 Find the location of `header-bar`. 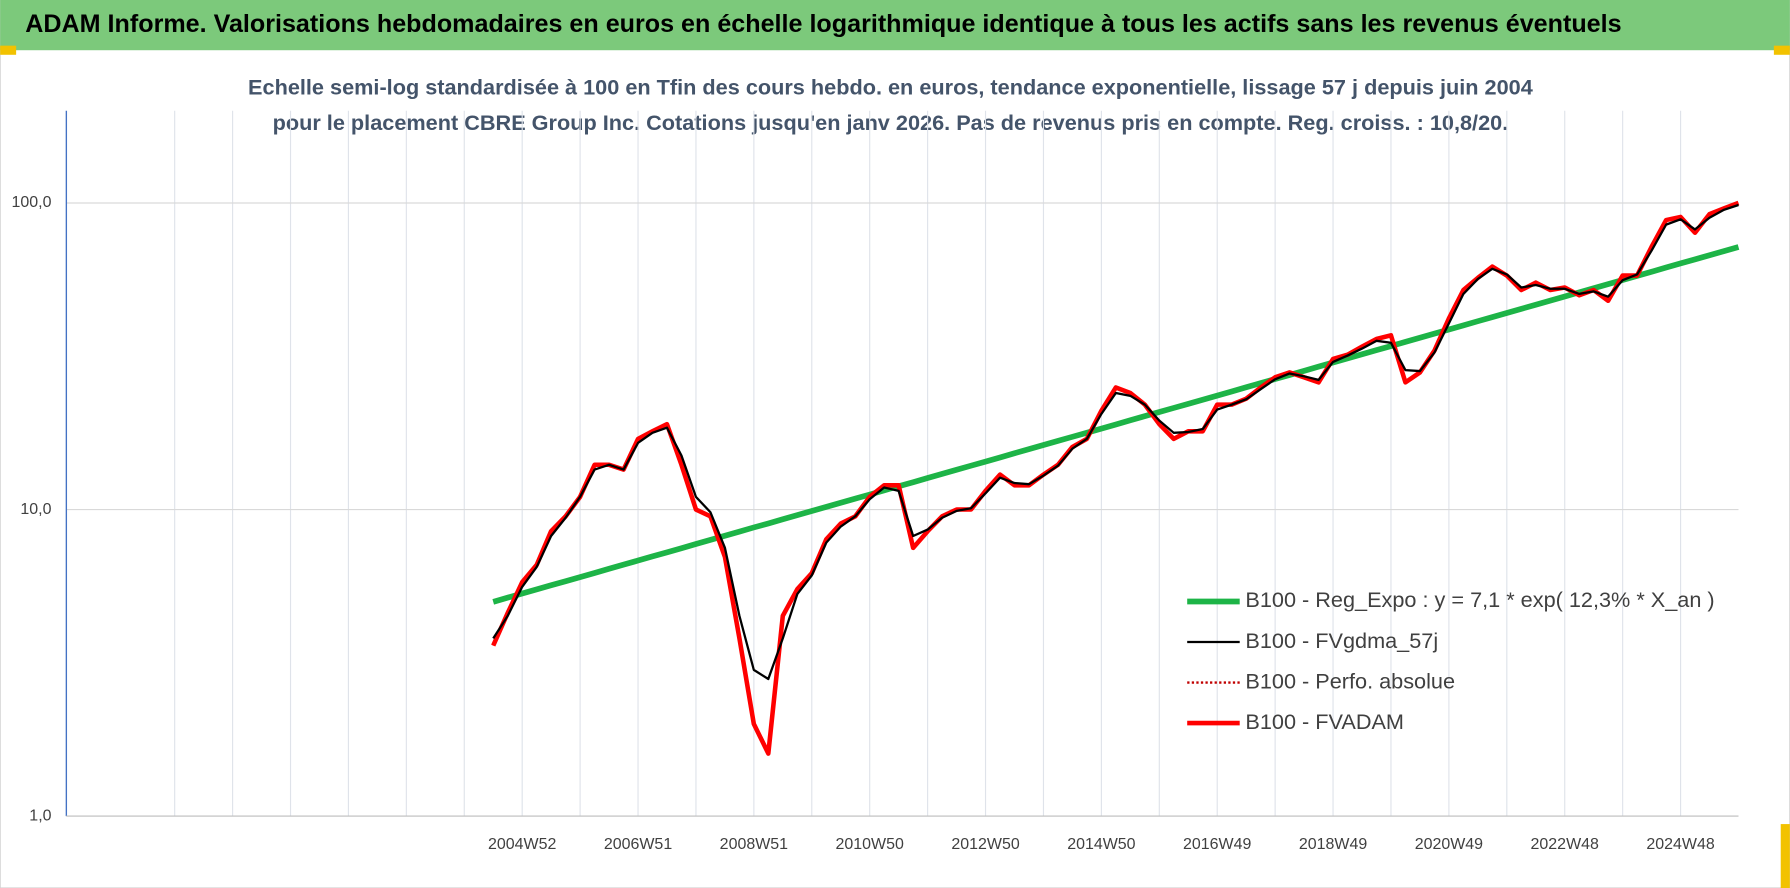

header-bar is located at coordinates (895, 25).